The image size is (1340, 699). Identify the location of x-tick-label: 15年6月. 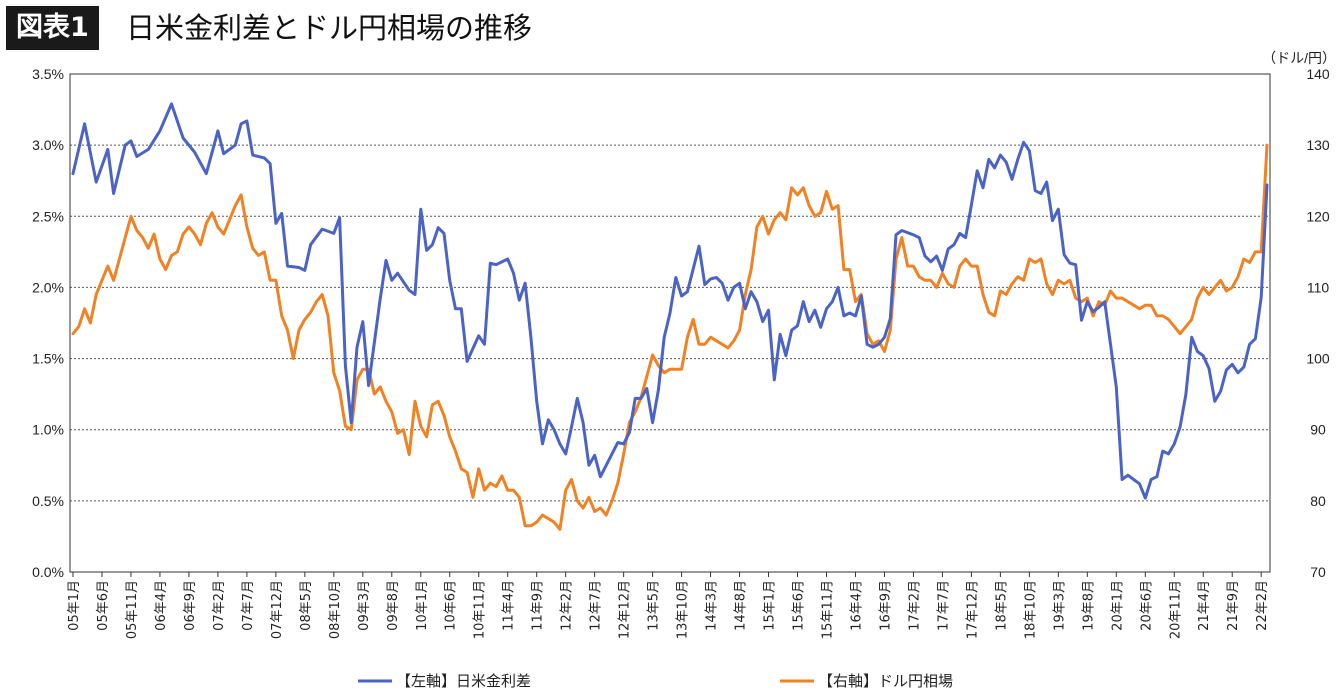
(799, 605).